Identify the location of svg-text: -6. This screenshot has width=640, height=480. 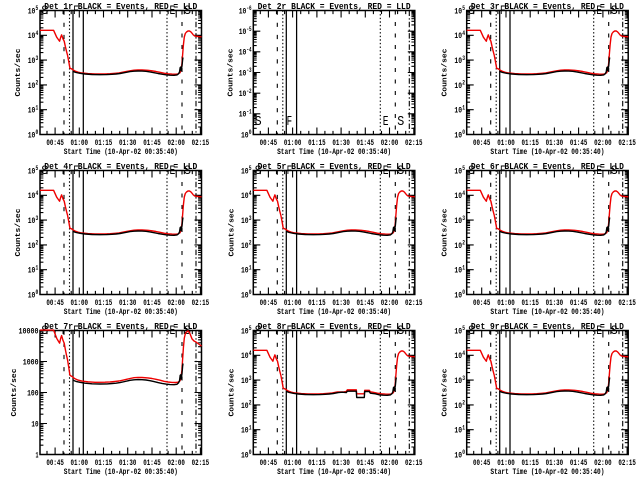
(249, 8).